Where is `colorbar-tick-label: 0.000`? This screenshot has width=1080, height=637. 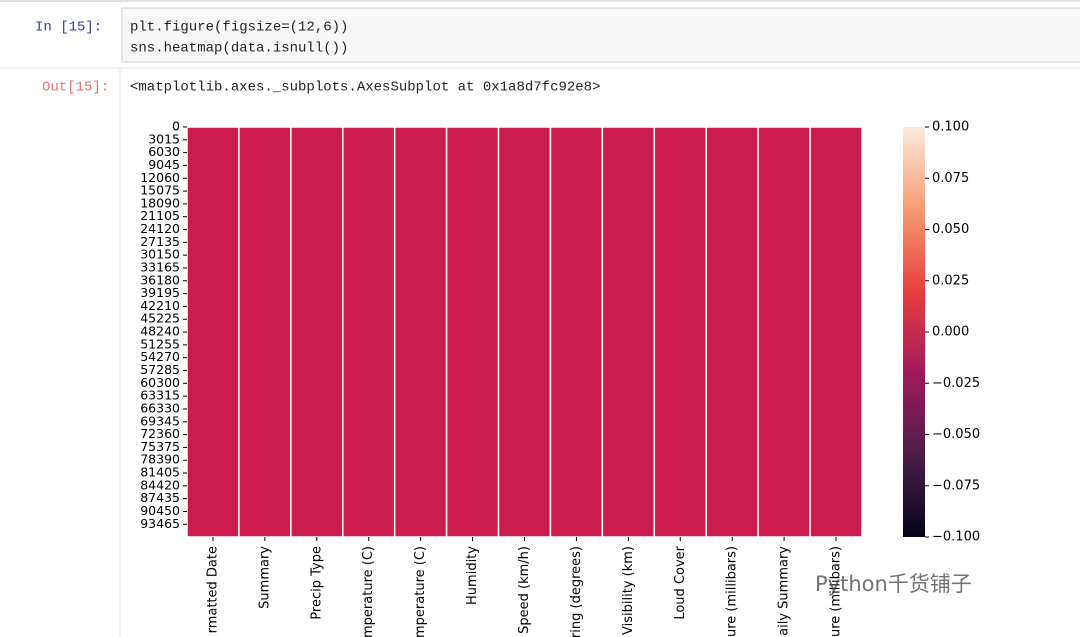
colorbar-tick-label: 0.000 is located at coordinates (950, 332).